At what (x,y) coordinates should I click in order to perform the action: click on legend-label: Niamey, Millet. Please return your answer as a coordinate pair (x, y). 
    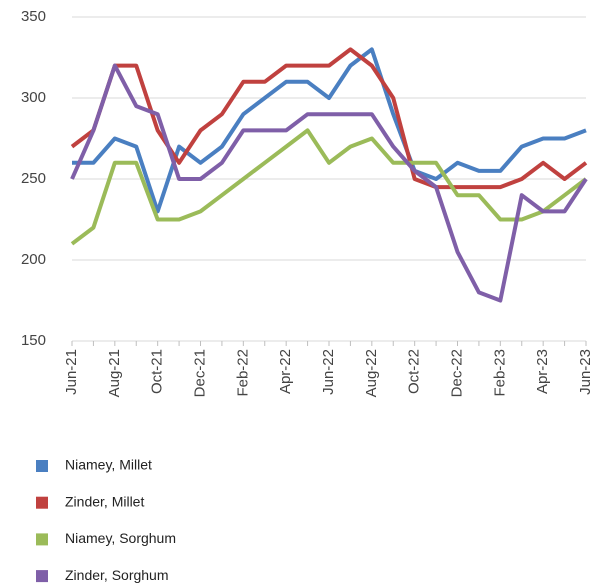
    Looking at the image, I should click on (108, 465).